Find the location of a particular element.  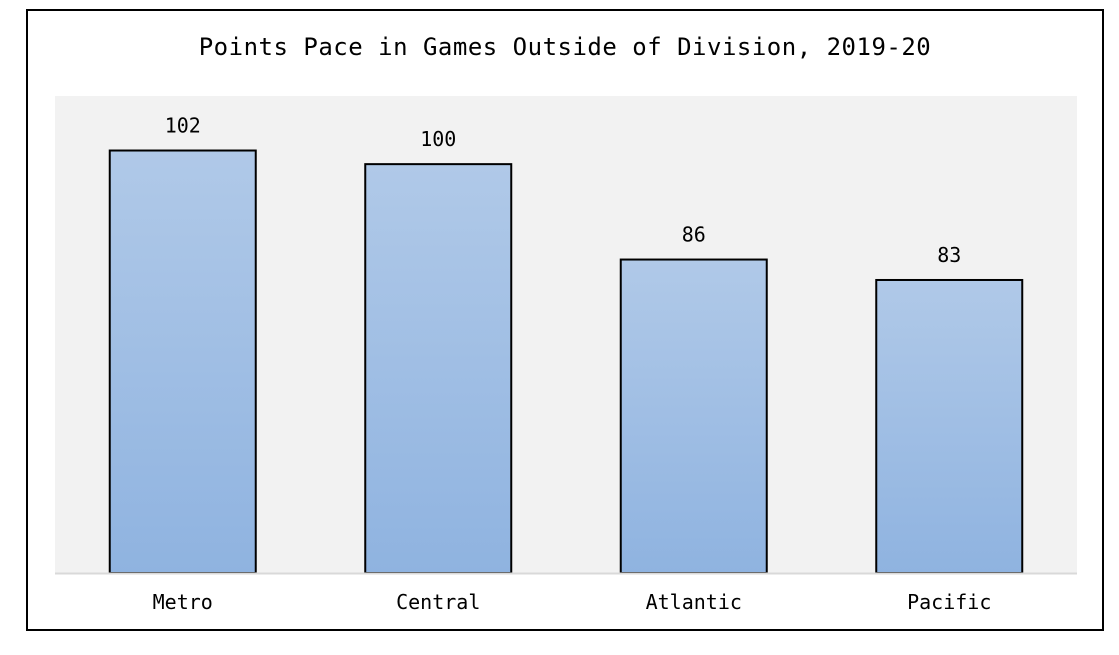

x-tick-label-atlantic: Atlantic is located at coordinates (694, 602).